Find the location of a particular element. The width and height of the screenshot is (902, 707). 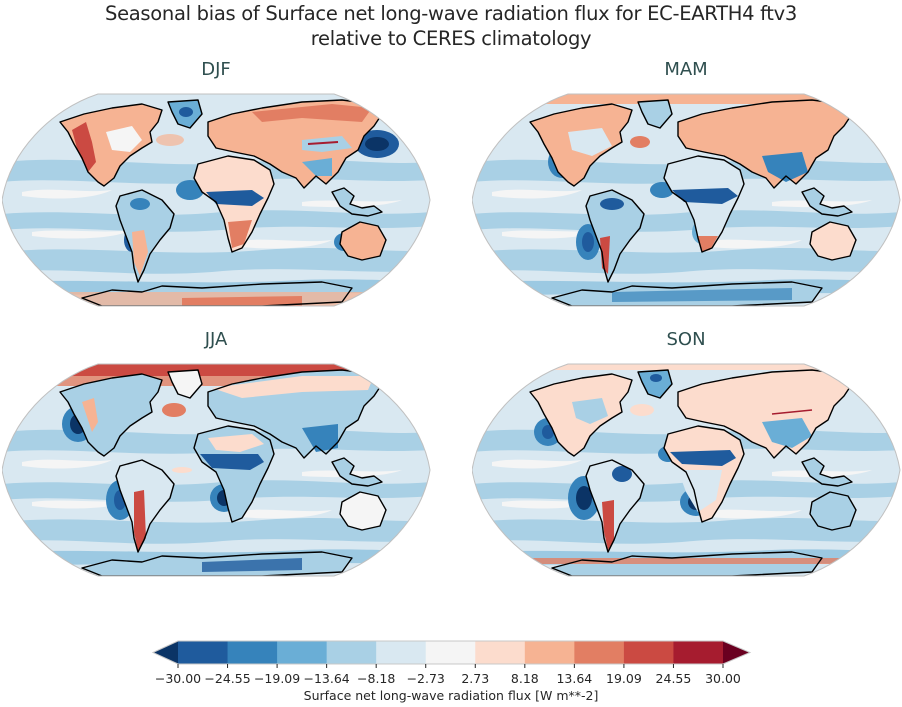

map-jja is located at coordinates (216, 470).